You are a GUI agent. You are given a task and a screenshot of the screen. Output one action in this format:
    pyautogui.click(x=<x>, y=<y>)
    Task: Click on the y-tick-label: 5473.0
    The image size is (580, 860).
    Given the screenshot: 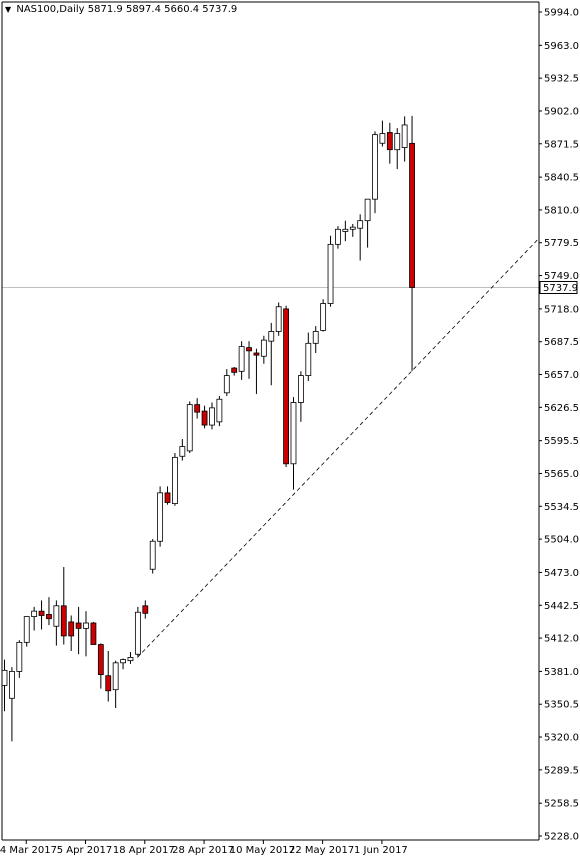 What is the action you would take?
    pyautogui.click(x=561, y=573)
    